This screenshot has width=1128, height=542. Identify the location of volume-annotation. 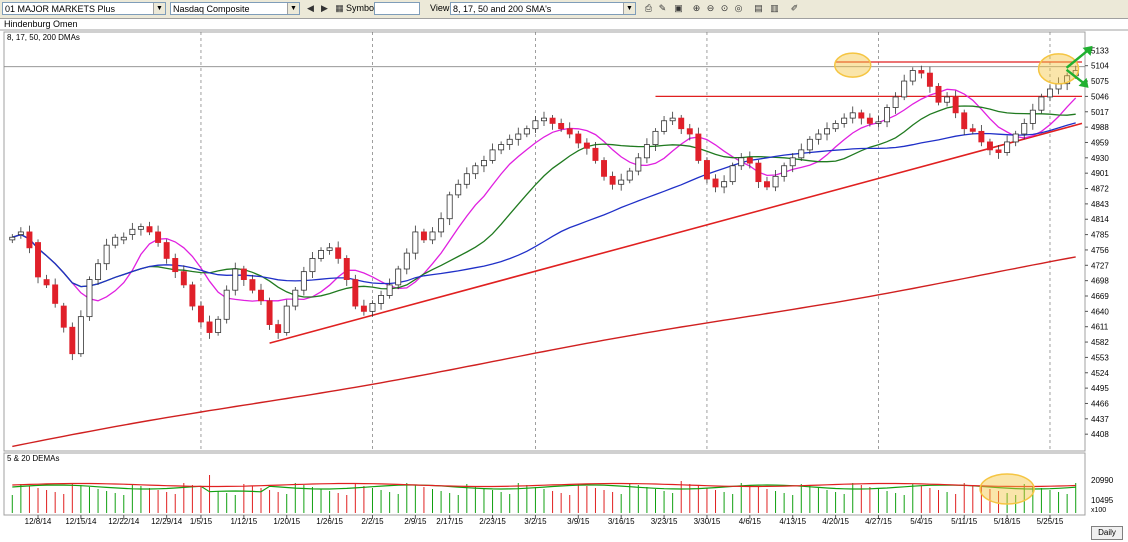
(1007, 489).